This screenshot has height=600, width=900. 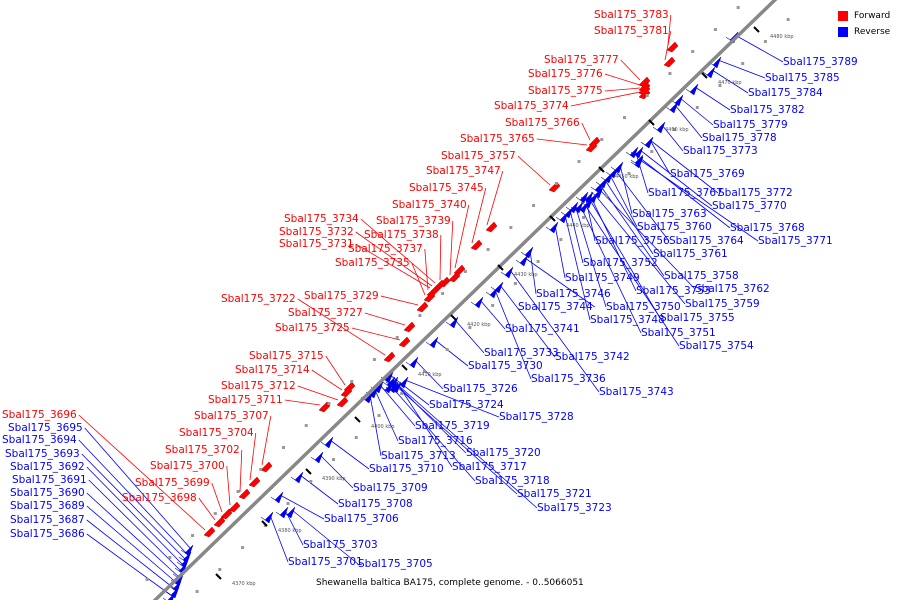 What do you see at coordinates (341, 296) in the screenshot?
I see `forward-gene-label: Sbal175_3729` at bounding box center [341, 296].